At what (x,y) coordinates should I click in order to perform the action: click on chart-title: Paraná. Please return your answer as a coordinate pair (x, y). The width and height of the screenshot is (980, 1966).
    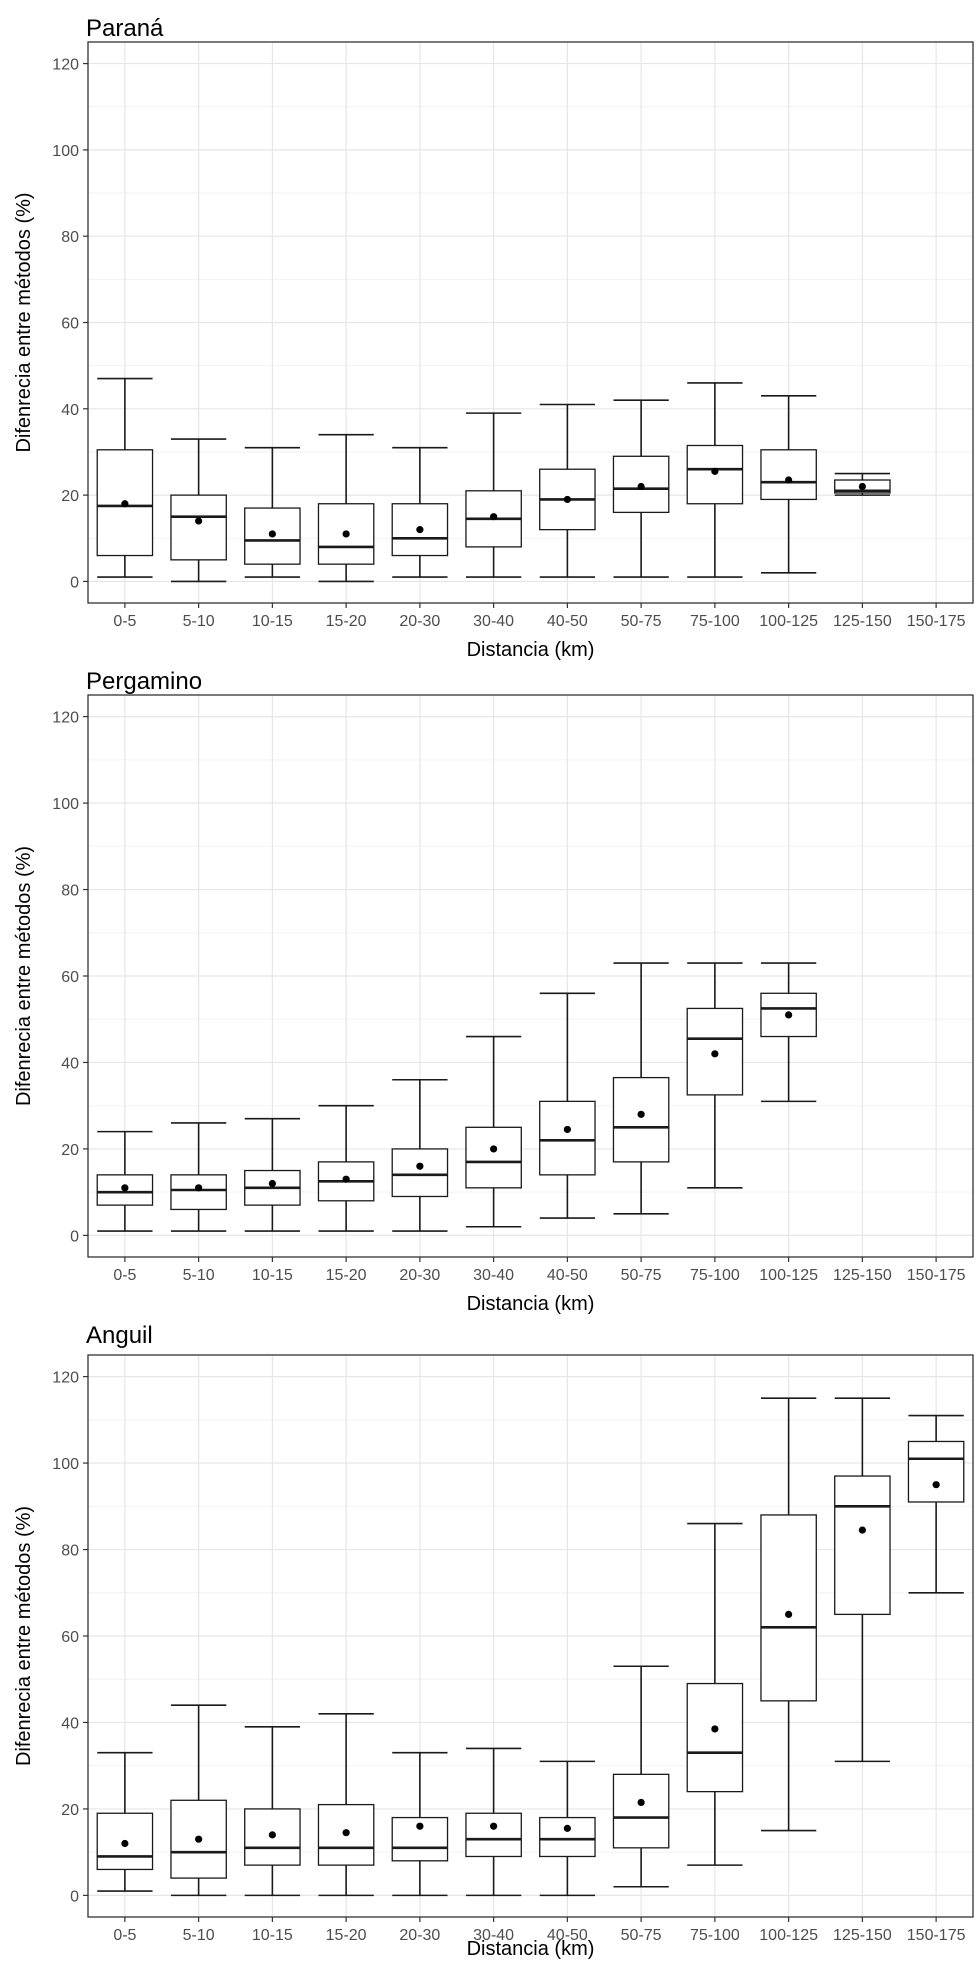
    Looking at the image, I should click on (125, 28).